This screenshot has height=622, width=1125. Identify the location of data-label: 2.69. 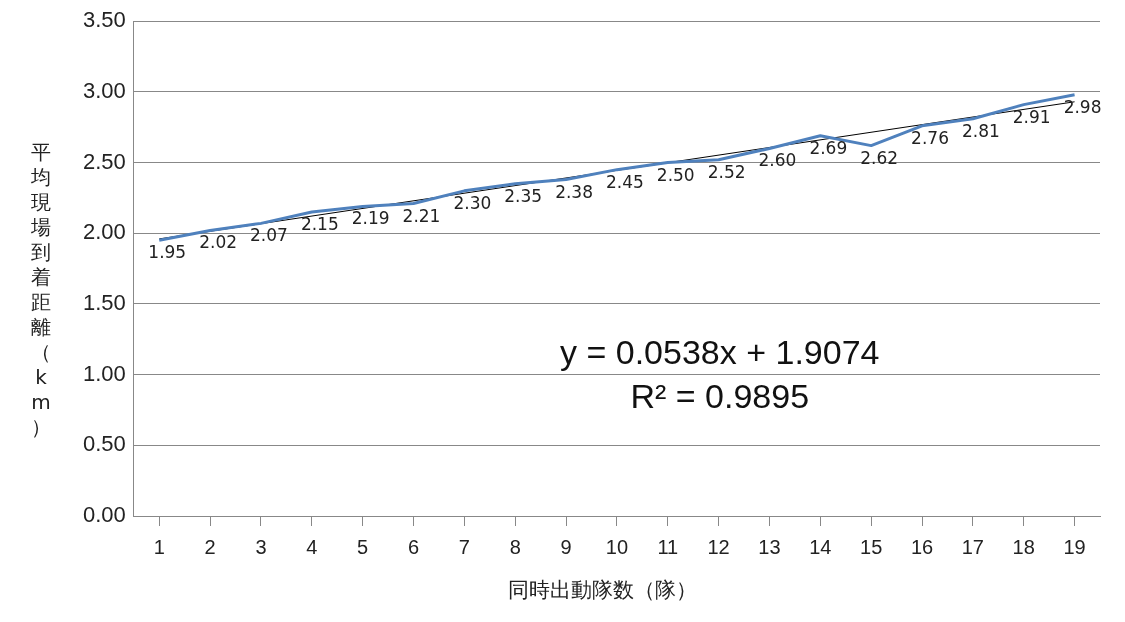
(828, 147).